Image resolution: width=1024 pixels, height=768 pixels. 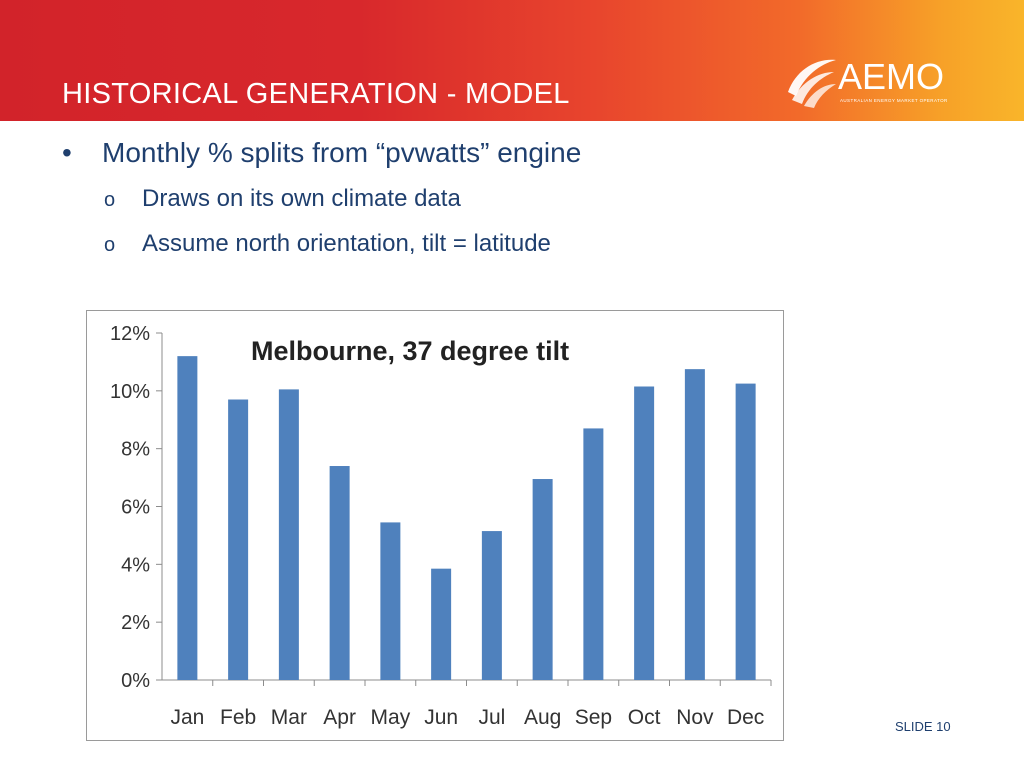 I want to click on sub-bullet-1-text: Draws on its own climate data, so click(x=301, y=198).